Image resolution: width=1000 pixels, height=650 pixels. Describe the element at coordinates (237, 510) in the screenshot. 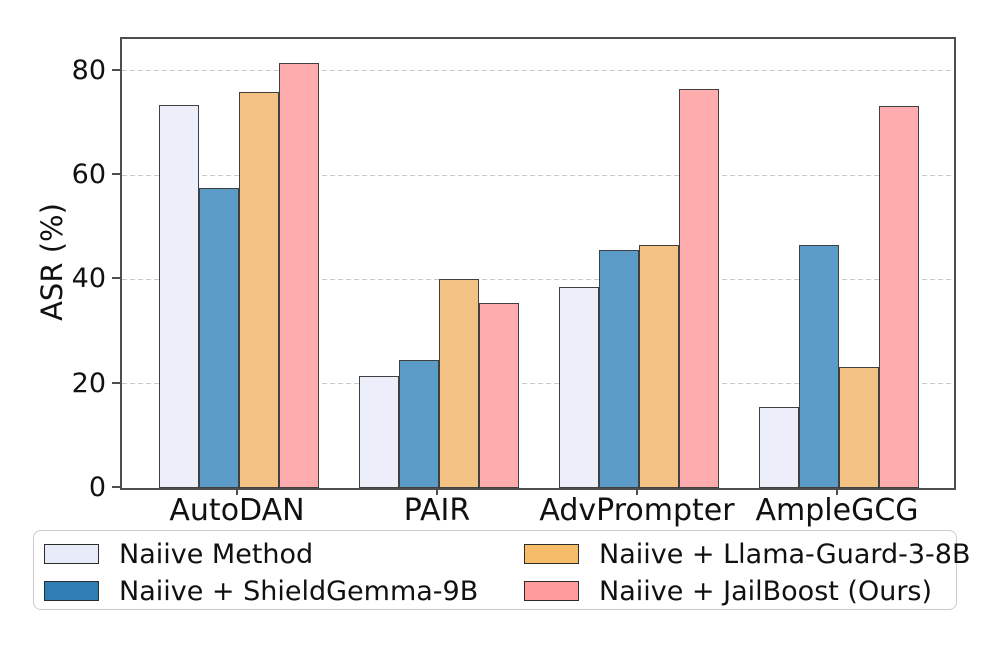

I see `x-tick-label-autodan: AutoDAN` at that location.